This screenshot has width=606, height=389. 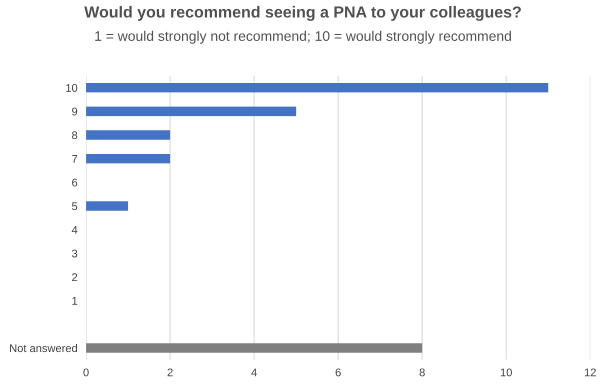 I want to click on y-tick-label: 1, so click(x=75, y=301).